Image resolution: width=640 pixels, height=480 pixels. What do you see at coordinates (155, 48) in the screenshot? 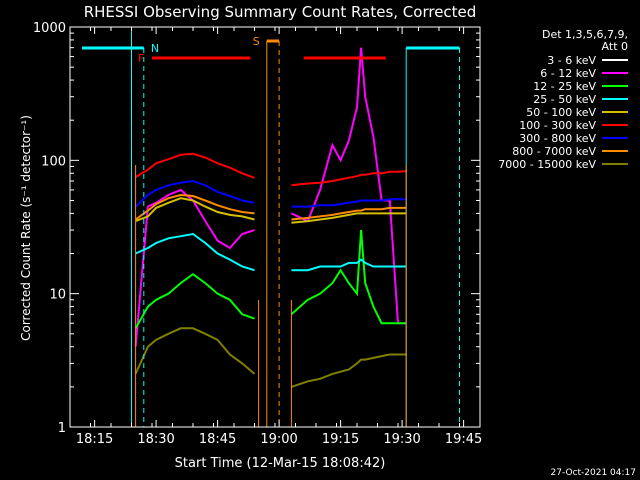
I see `annotation-n: N` at bounding box center [155, 48].